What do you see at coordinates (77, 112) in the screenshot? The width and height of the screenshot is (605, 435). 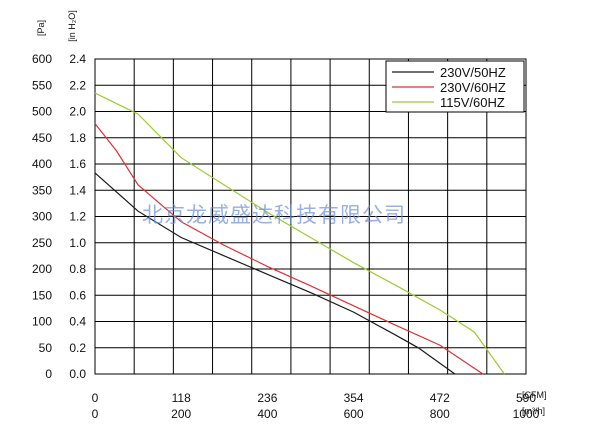 I see `y-tick-label-inh2o: 2.0` at bounding box center [77, 112].